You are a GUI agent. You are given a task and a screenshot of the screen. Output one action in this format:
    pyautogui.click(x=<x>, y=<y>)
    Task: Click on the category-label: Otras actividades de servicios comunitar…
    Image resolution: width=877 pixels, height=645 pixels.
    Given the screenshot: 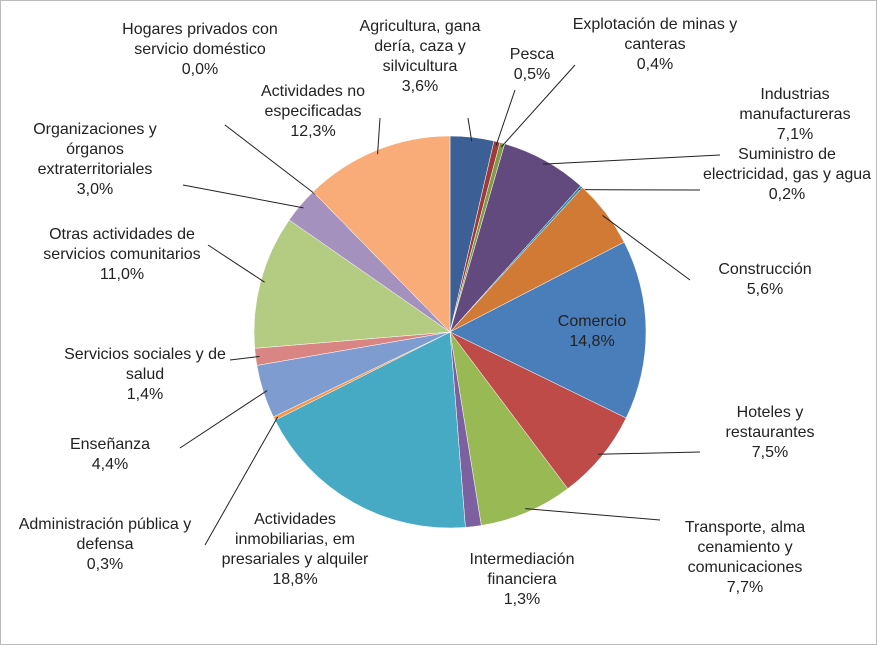 What is the action you would take?
    pyautogui.click(x=122, y=244)
    